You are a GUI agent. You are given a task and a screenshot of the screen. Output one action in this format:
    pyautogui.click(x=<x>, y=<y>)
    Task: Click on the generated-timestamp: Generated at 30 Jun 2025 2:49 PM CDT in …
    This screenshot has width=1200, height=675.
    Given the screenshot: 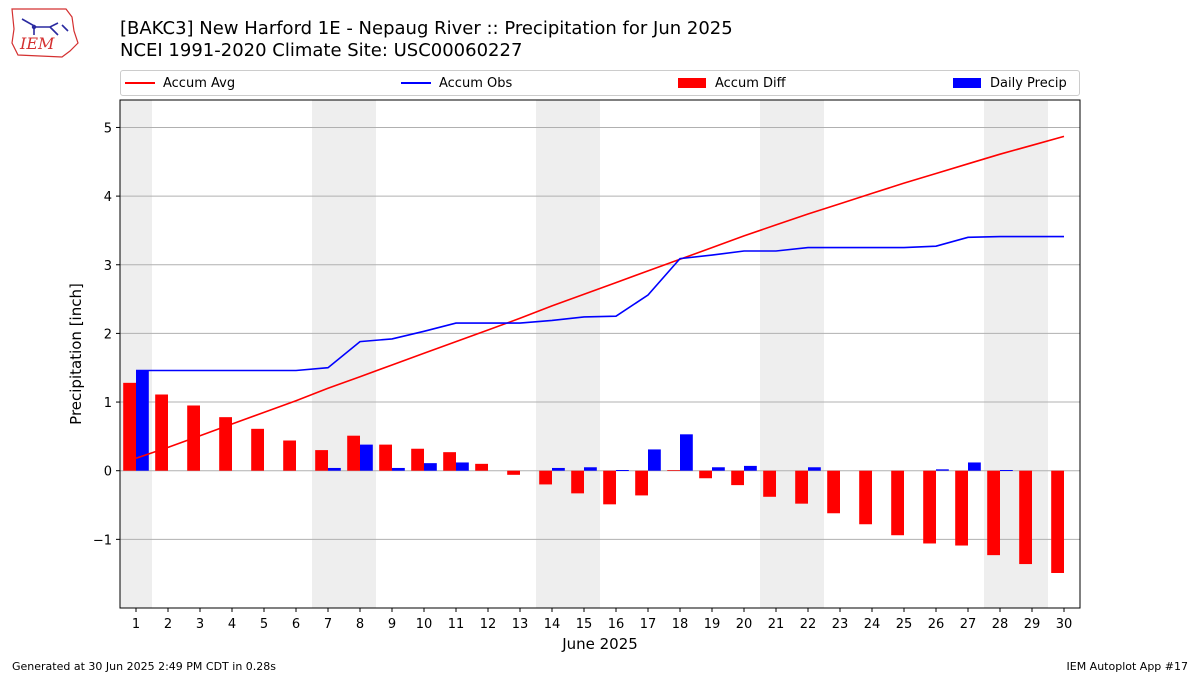 What is the action you would take?
    pyautogui.click(x=144, y=666)
    